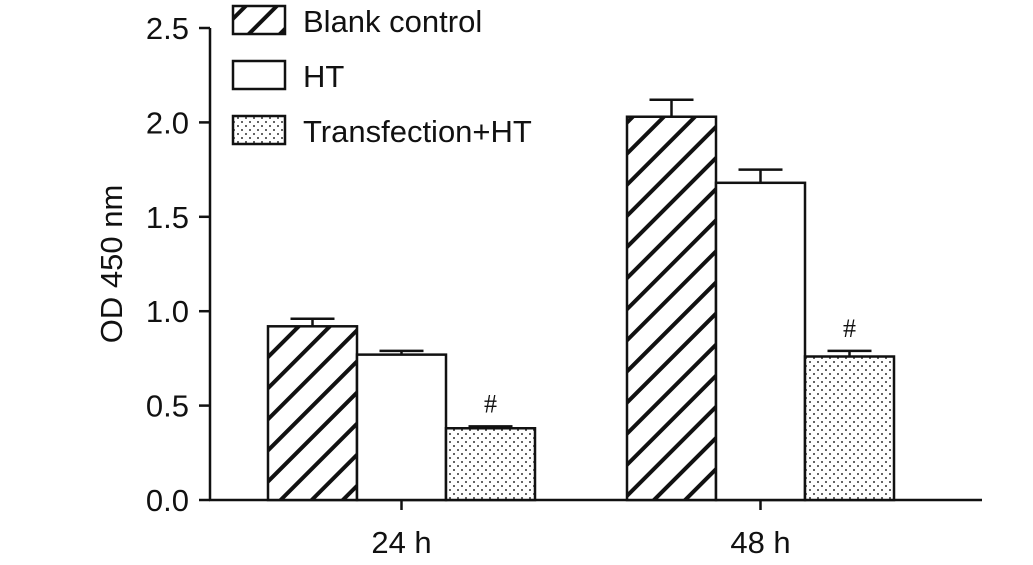 Image resolution: width=1033 pixels, height=565 pixels. What do you see at coordinates (178, 264) in the screenshot?
I see `y-ticks: 0.0 0.5 1.0 1.5 2.0 2.5` at bounding box center [178, 264].